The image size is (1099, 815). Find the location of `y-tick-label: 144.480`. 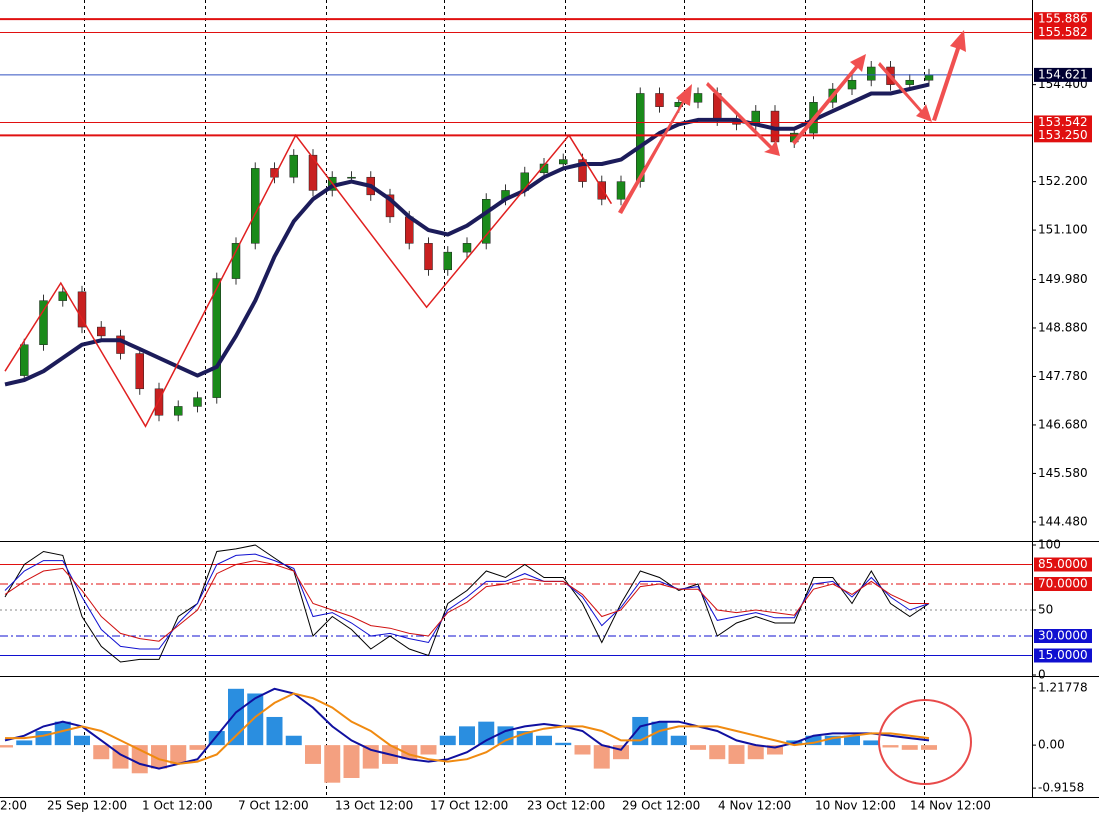

y-tick-label: 144.480 is located at coordinates (1063, 521).